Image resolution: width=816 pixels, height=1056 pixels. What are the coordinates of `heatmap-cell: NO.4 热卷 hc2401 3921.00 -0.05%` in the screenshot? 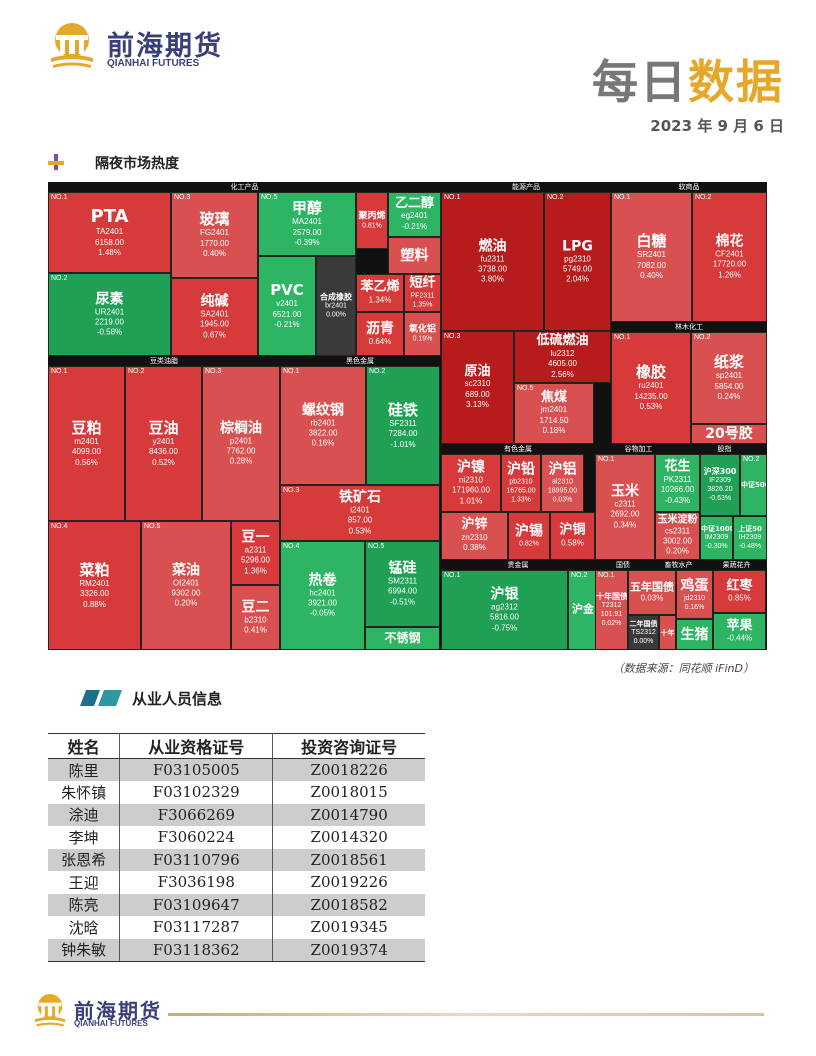 It's located at (322, 595).